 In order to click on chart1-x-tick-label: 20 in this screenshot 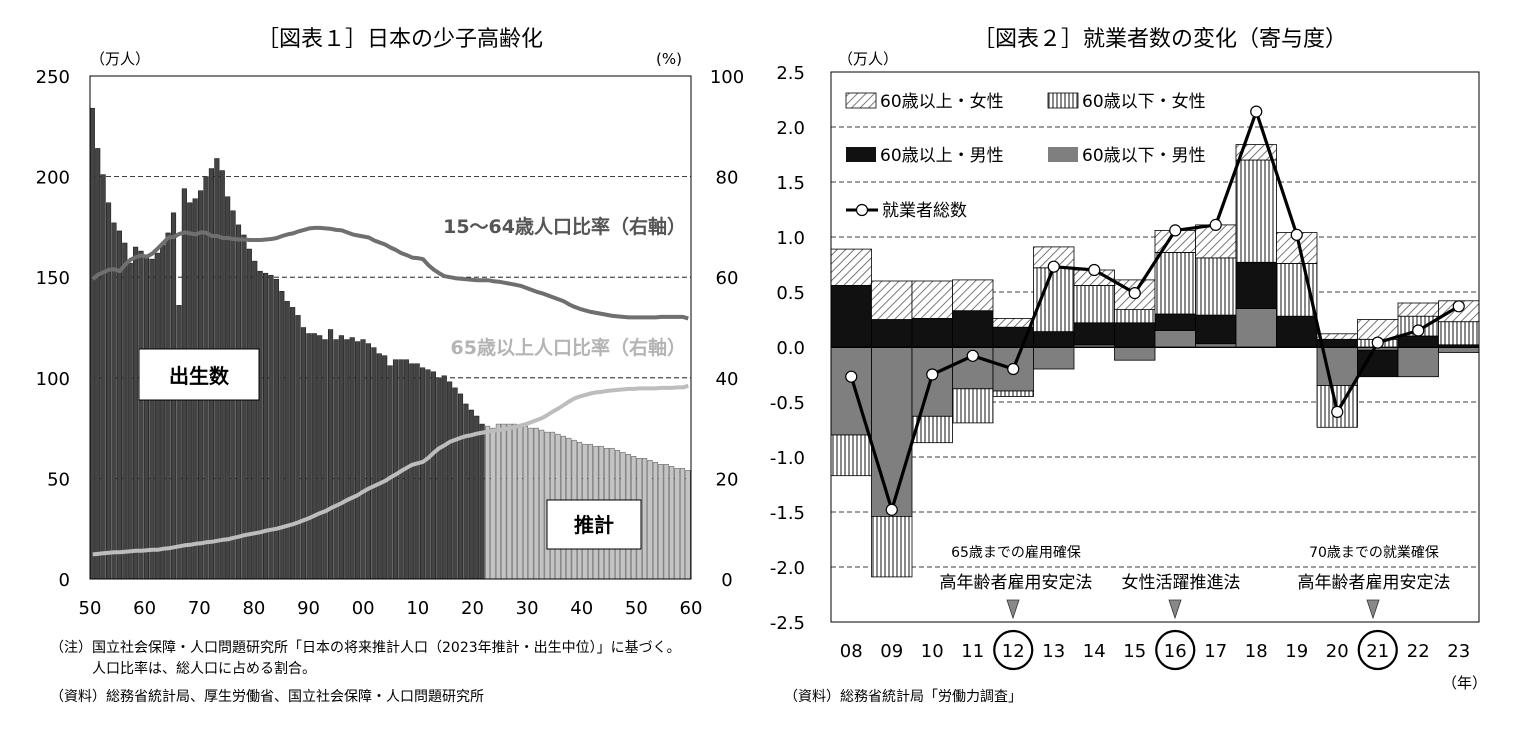, I will do `click(472, 608)`.